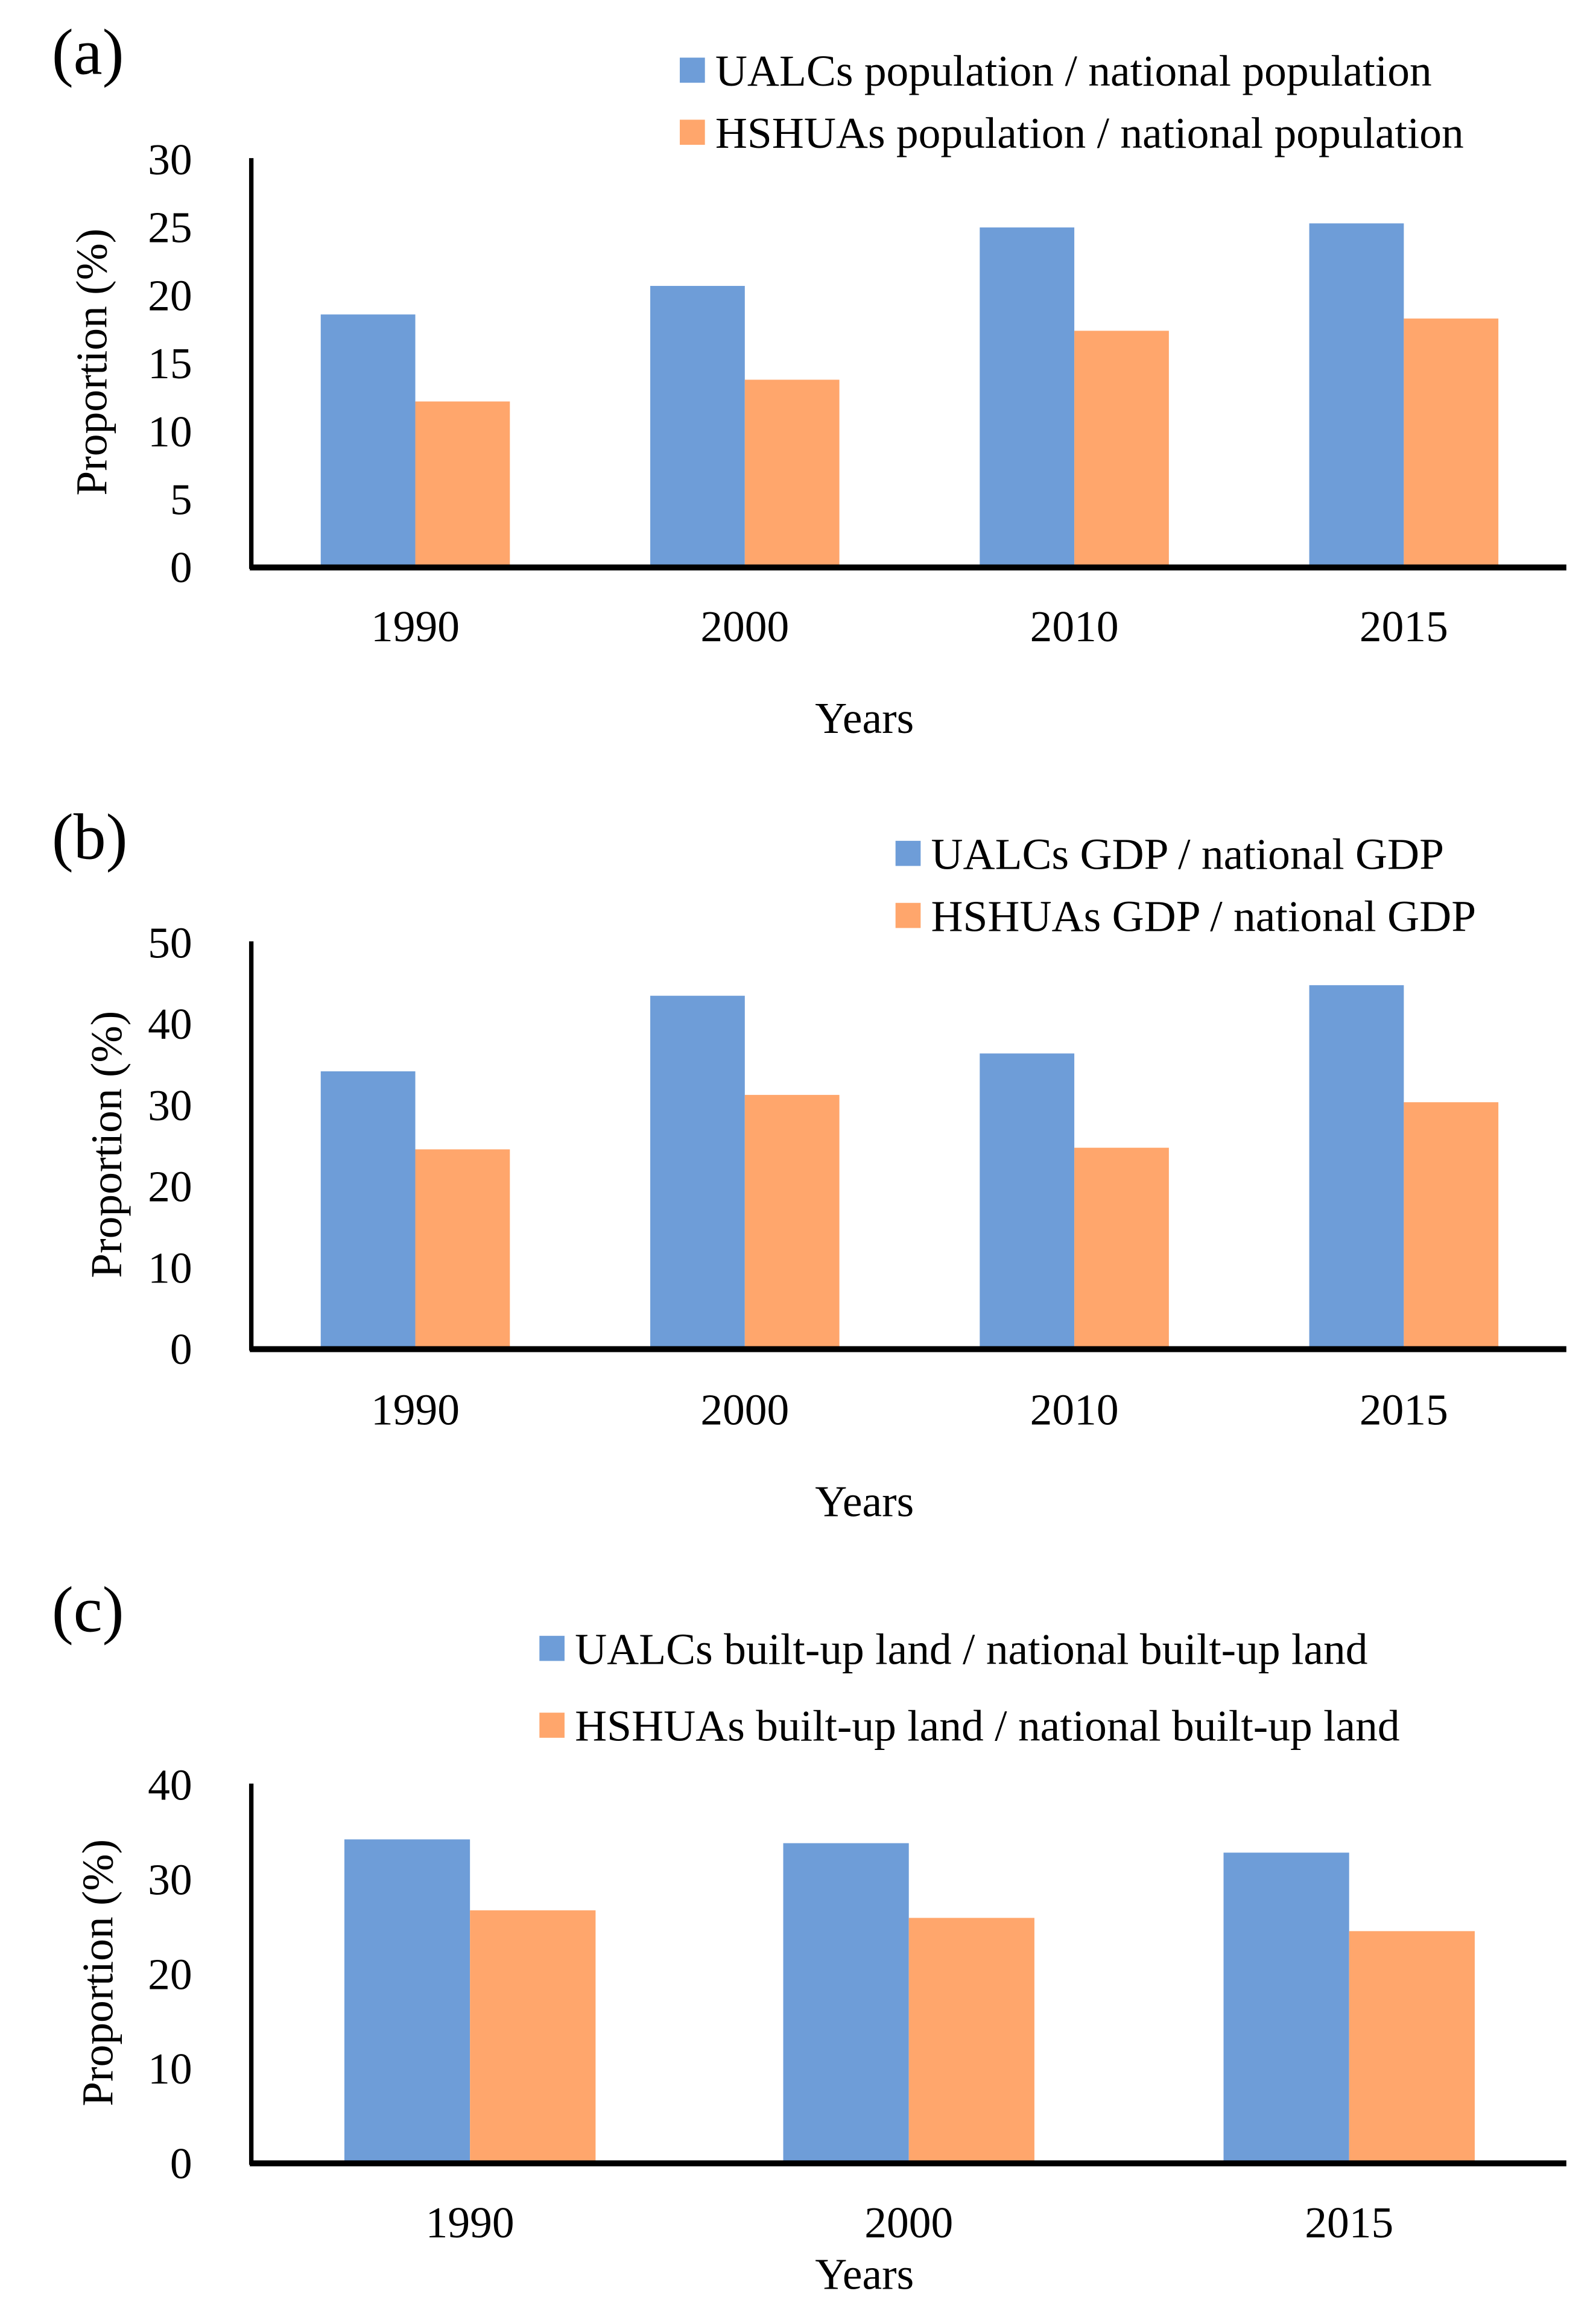  Describe the element at coordinates (88, 52) in the screenshot. I see `panel-label: (a)` at that location.